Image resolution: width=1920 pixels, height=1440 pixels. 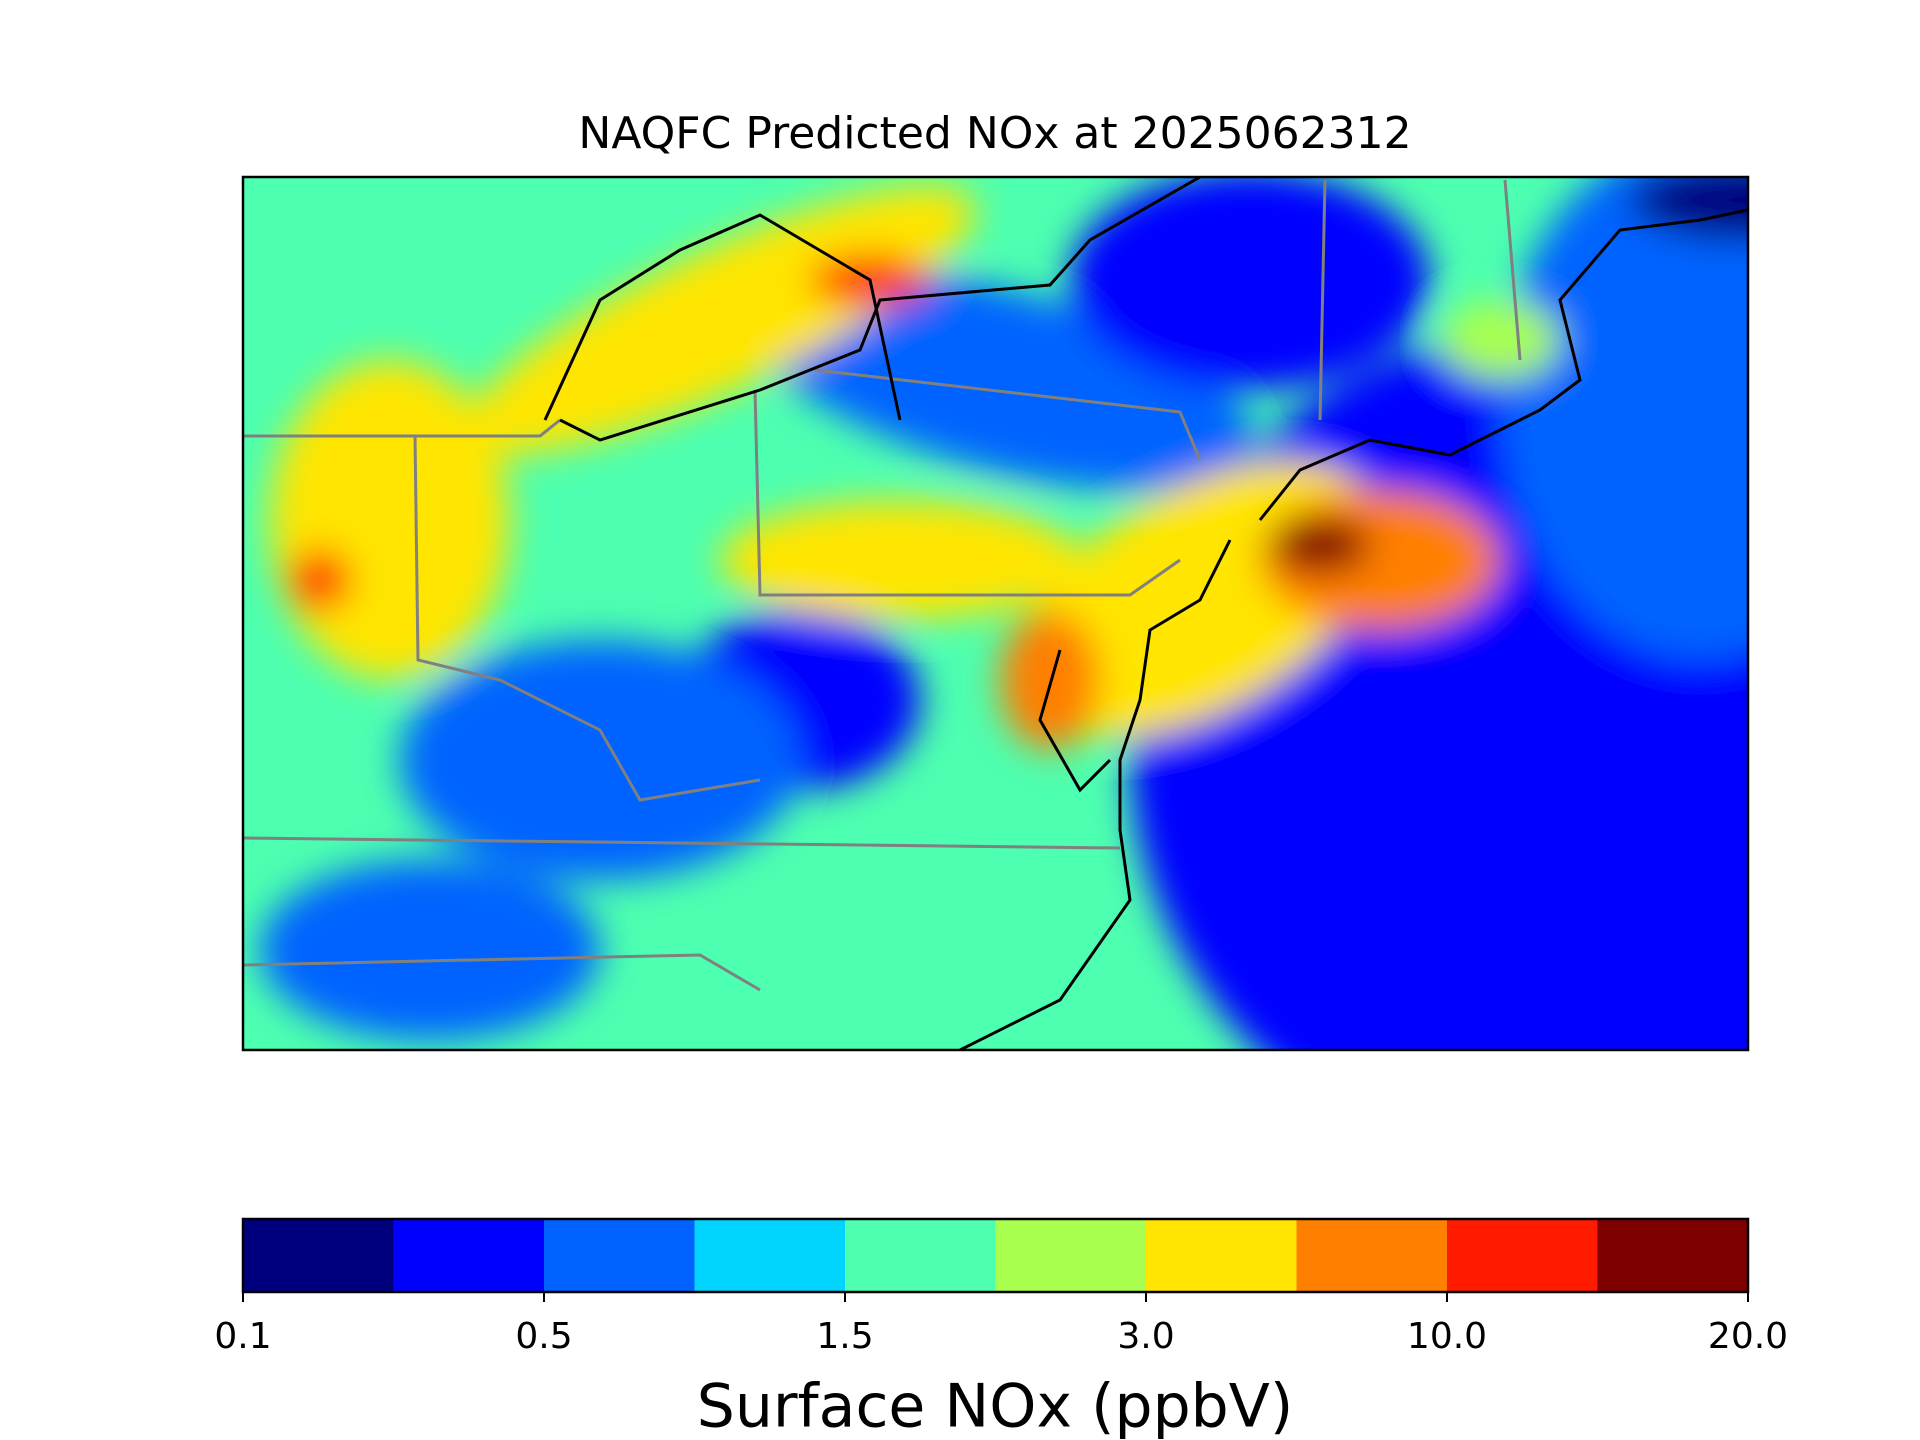 I want to click on colorbar: 0.1 0.5 1.5 3.0 10.0 20.0, so click(x=1001, y=1287).